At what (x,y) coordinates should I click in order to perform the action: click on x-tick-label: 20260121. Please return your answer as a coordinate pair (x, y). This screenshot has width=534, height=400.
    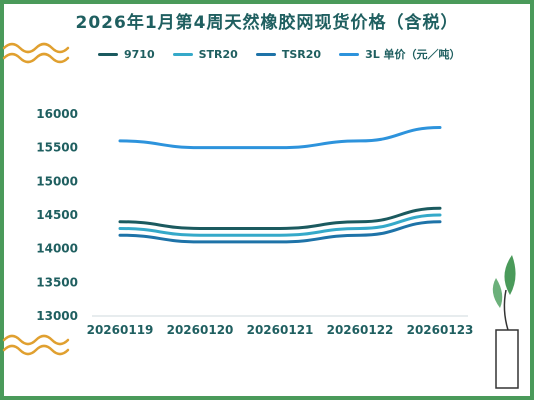
    Looking at the image, I should click on (280, 330).